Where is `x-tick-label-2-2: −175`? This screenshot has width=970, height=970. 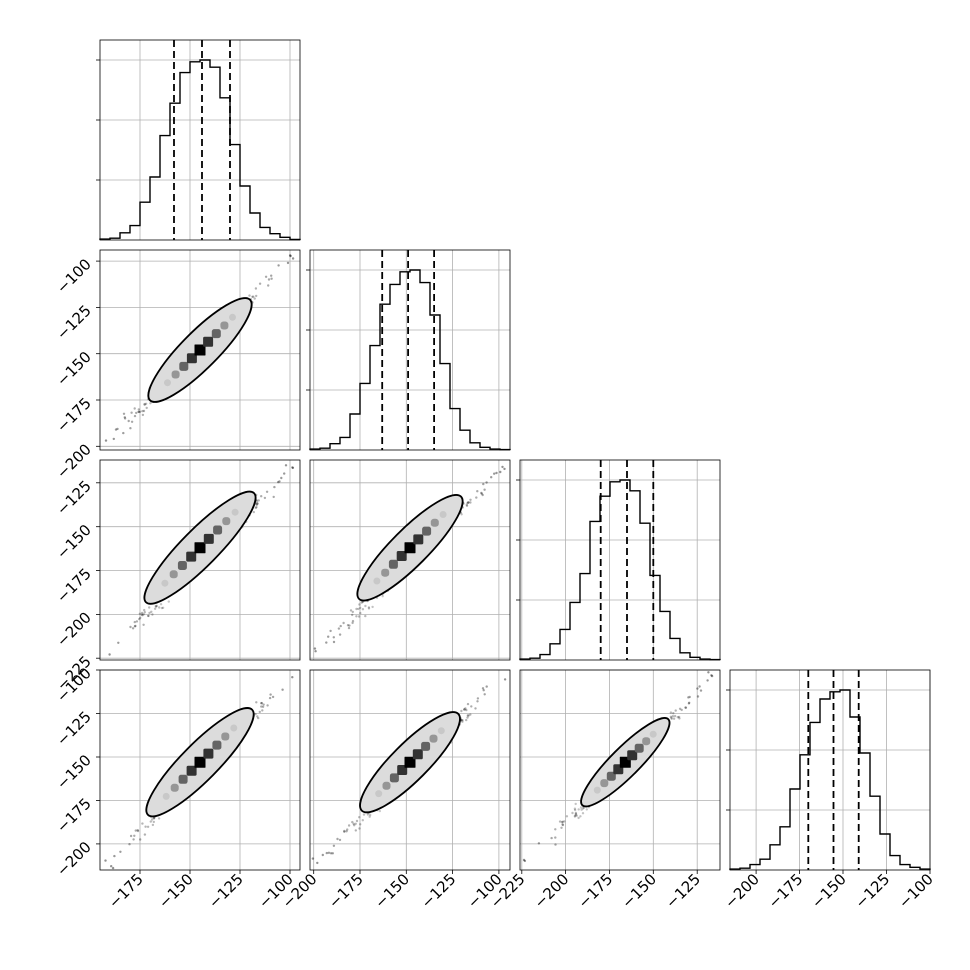
x-tick-label-2-2: −175 is located at coordinates (595, 891).